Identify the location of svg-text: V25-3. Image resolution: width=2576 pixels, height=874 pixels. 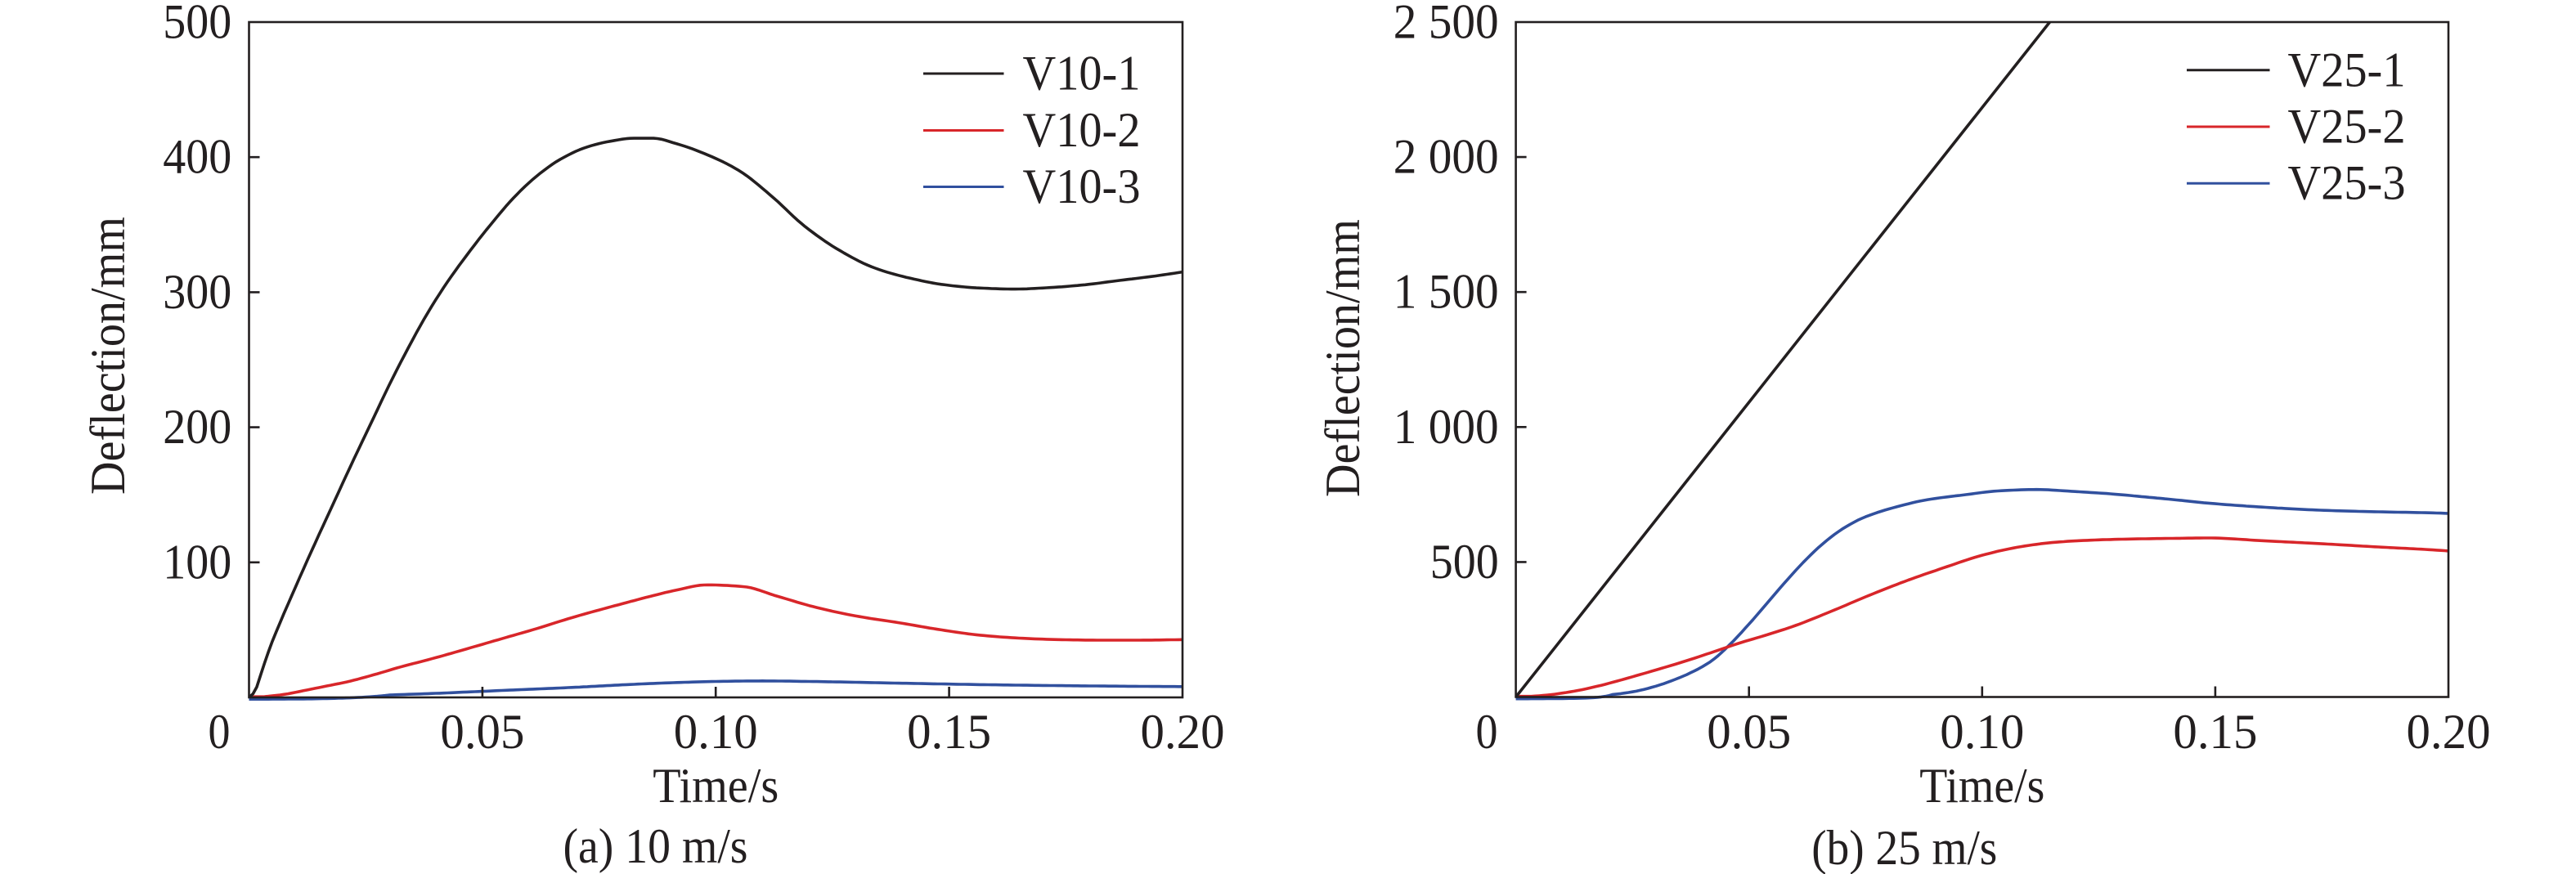
(2347, 183).